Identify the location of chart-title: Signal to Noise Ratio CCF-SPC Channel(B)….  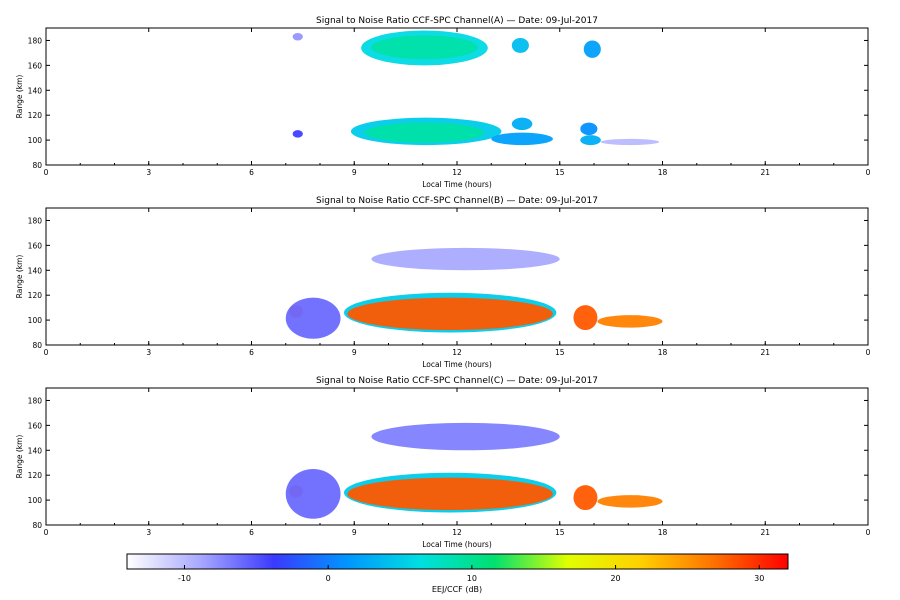
(457, 201).